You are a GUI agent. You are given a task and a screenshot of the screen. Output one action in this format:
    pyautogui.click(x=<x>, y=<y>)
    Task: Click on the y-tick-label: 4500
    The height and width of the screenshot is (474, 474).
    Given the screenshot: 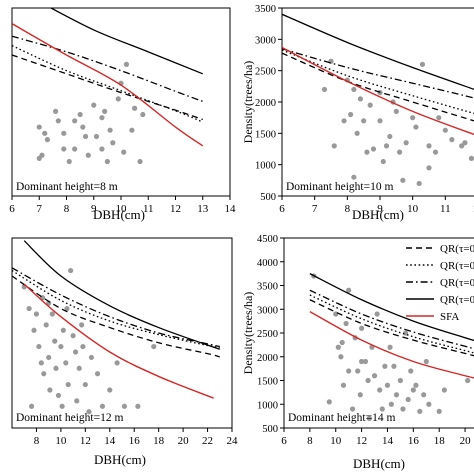 What is the action you would take?
    pyautogui.click(x=267, y=239)
    